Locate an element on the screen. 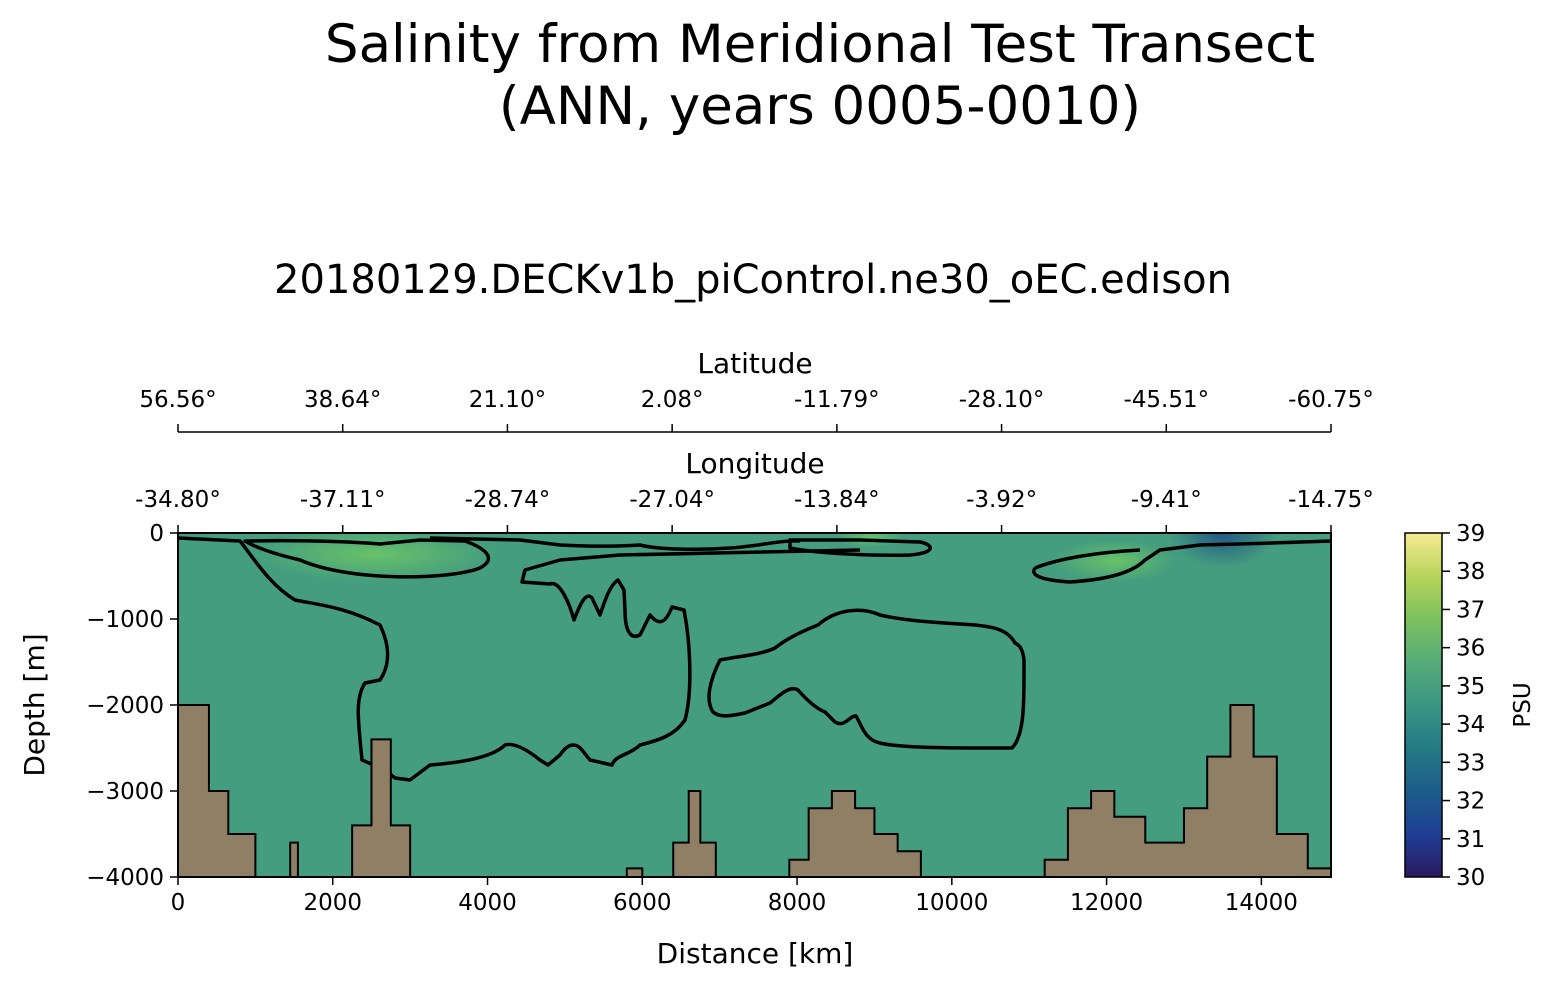  bathymetry is located at coordinates (754, 790).